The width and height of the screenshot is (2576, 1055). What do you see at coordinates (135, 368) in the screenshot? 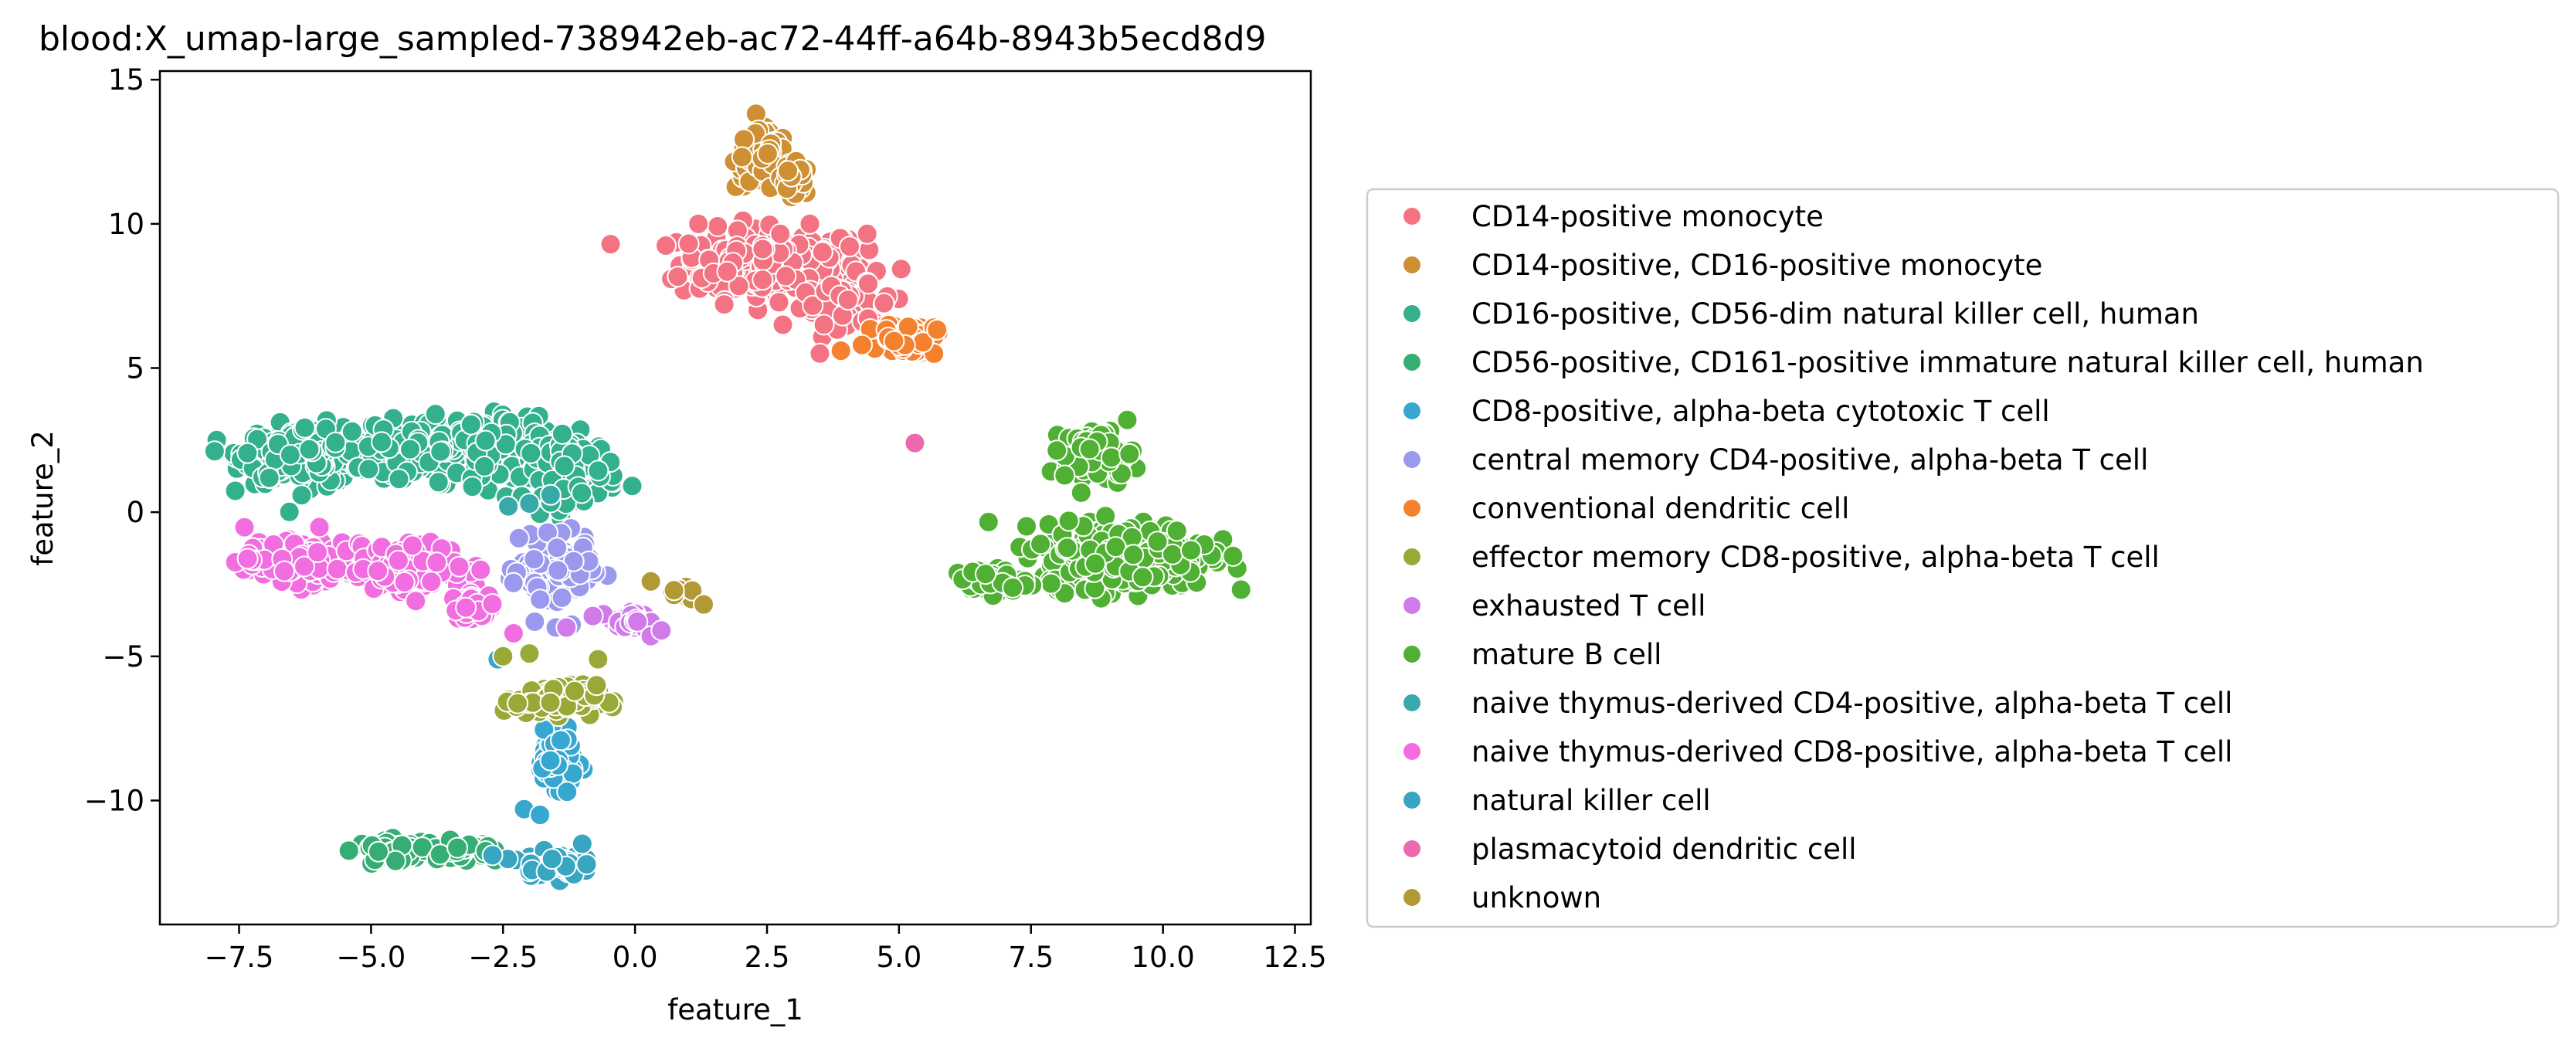
I see `y-tick-label: 5` at bounding box center [135, 368].